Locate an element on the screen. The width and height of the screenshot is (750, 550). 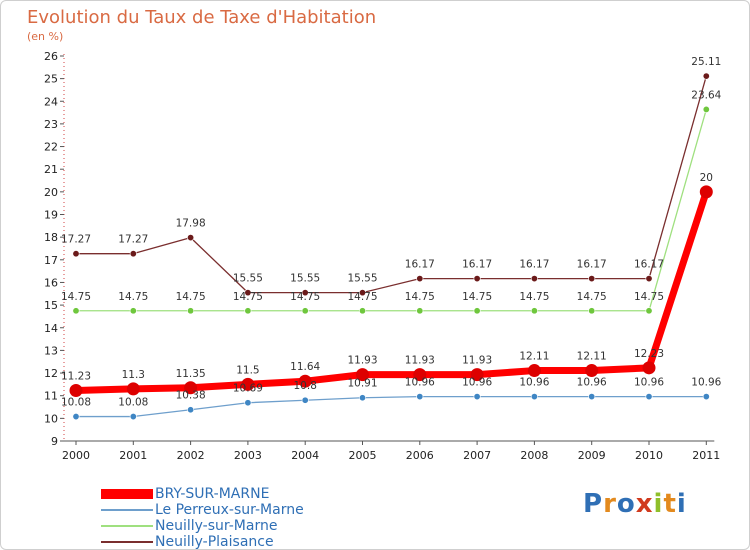
y-tick-label: 12 is located at coordinates (51, 373).